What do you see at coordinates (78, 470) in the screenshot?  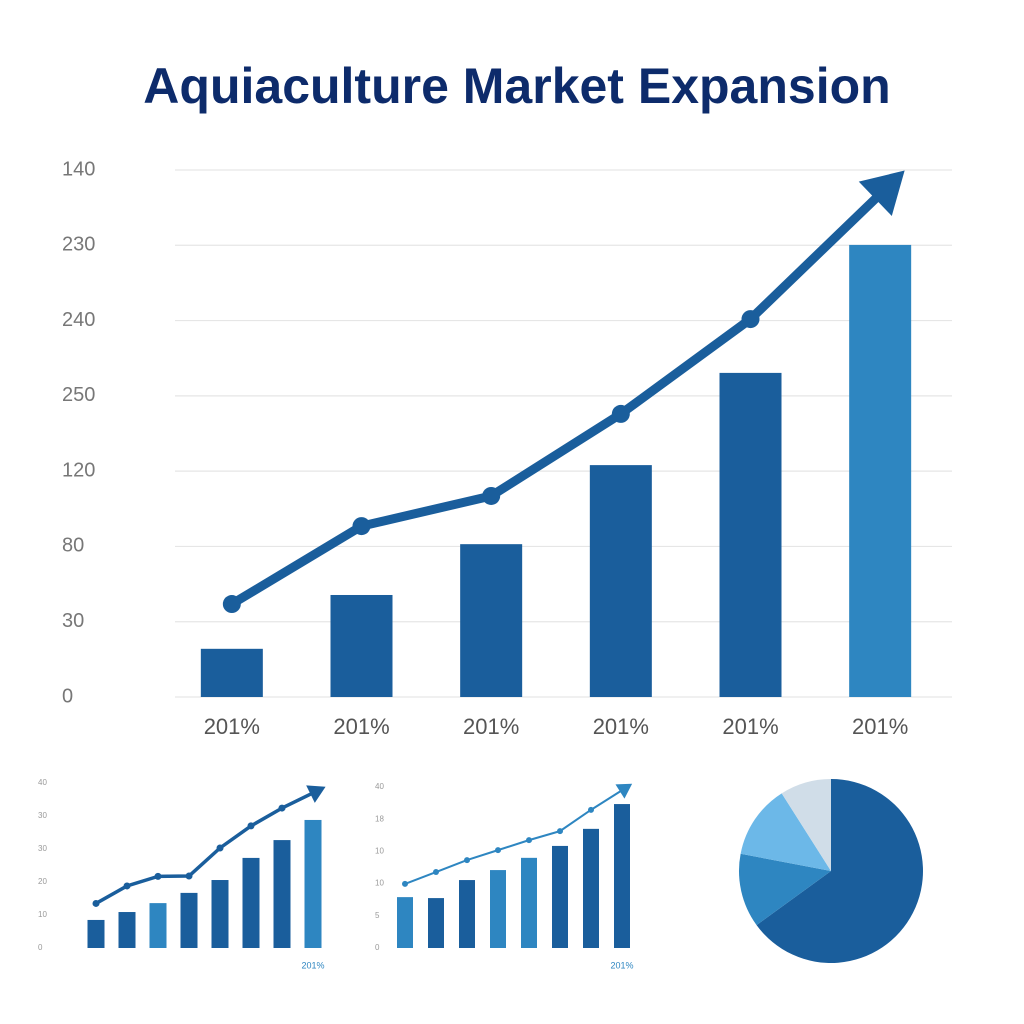 I see `y-tick-label: 120` at bounding box center [78, 470].